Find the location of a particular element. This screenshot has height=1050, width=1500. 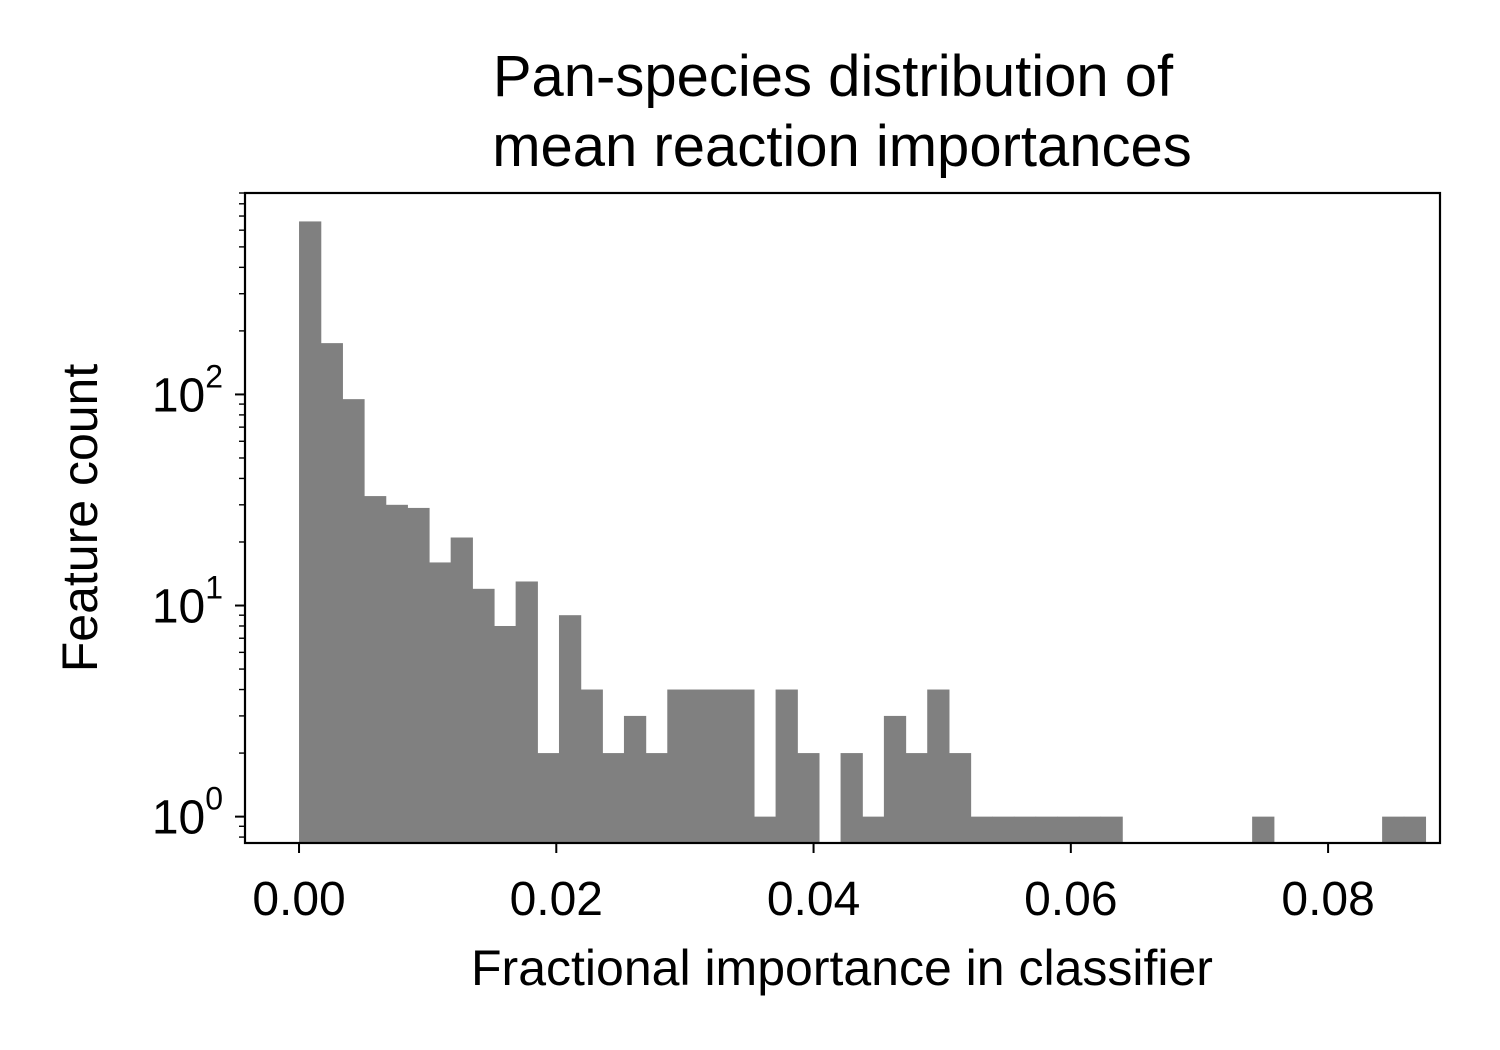

y-tick-exponent: 0 is located at coordinates (214, 799).